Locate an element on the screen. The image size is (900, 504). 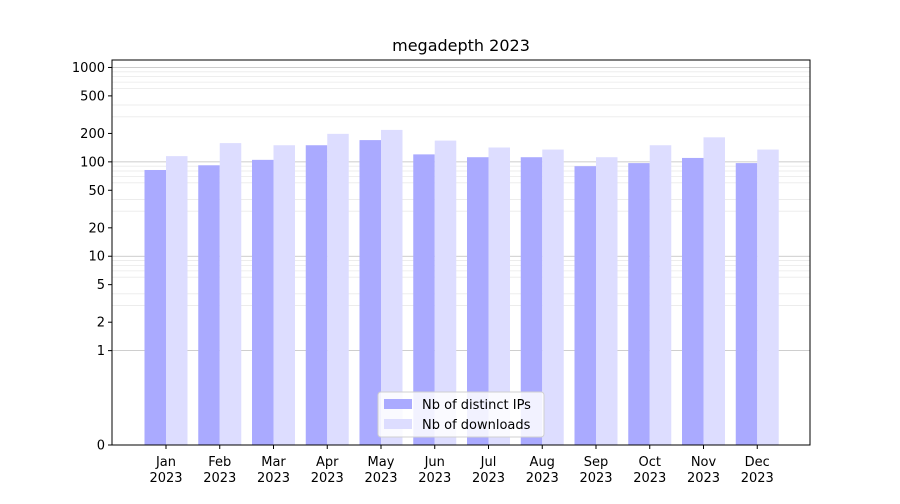
legend-label: Nb of downloads is located at coordinates (476, 425).